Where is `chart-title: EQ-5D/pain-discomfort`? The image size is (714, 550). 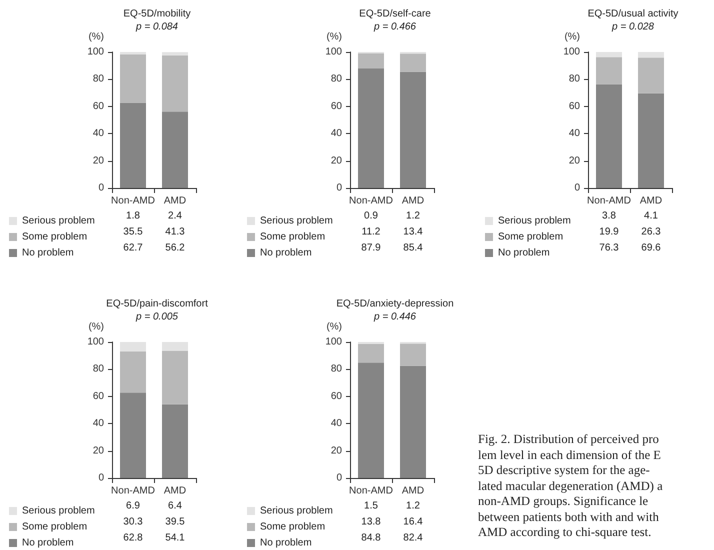
chart-title: EQ-5D/pain-discomfort is located at coordinates (157, 304).